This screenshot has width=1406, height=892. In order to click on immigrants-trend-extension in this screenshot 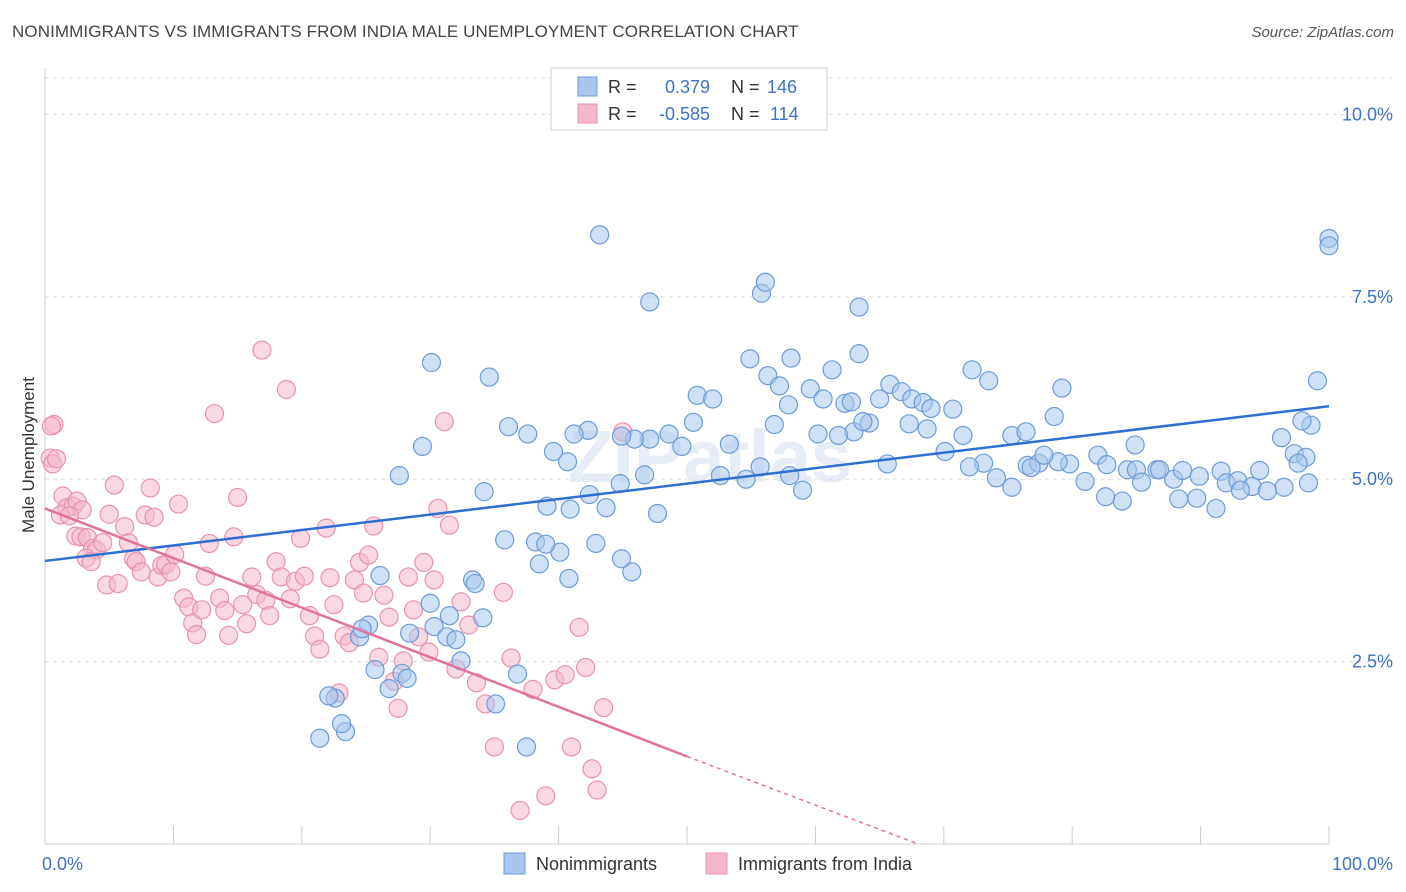, I will do `click(802, 800)`.